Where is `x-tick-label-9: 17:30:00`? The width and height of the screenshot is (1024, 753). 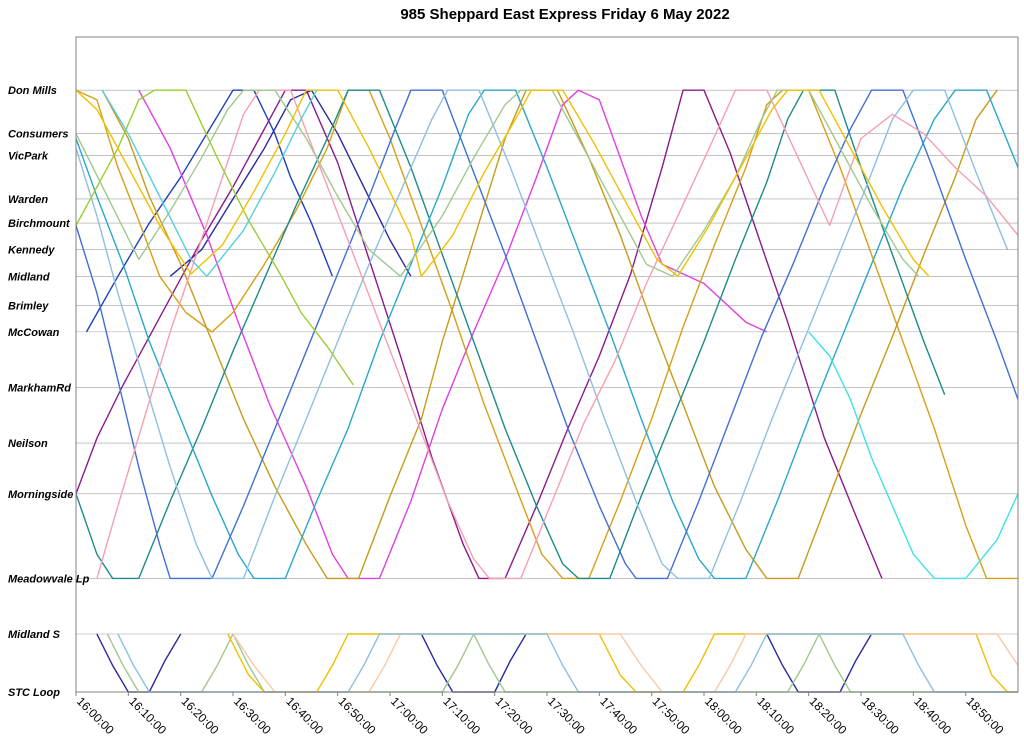
x-tick-label-9: 17:30:00 is located at coordinates (566, 715).